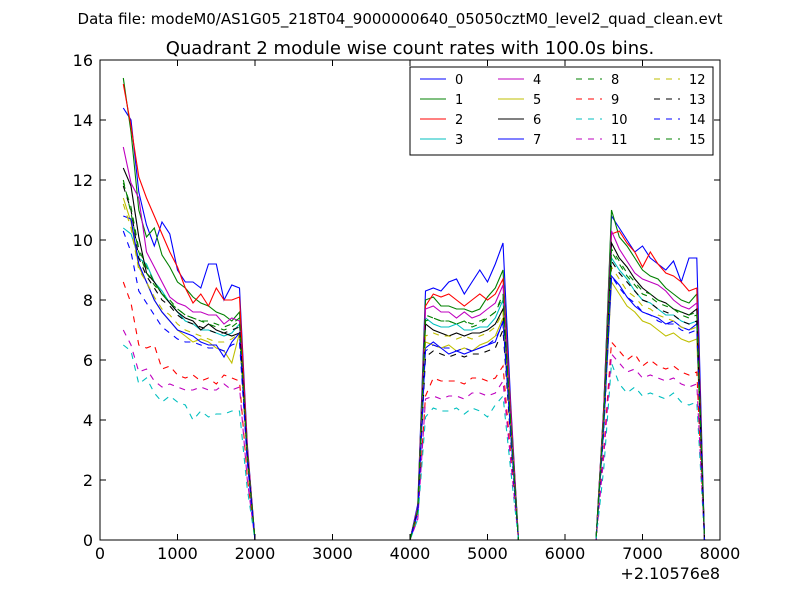  I want to click on legend-label-0: 0, so click(459, 80).